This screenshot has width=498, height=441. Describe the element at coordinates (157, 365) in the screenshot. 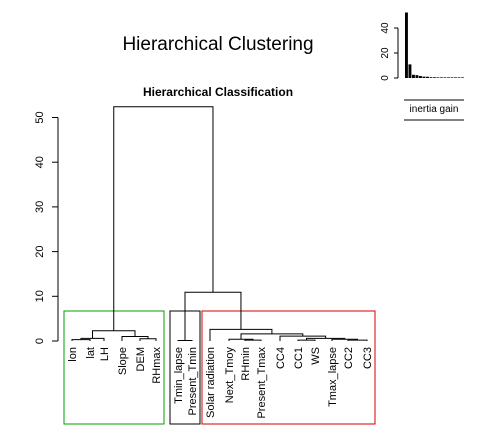

I see `leaf-label: RHmax` at that location.